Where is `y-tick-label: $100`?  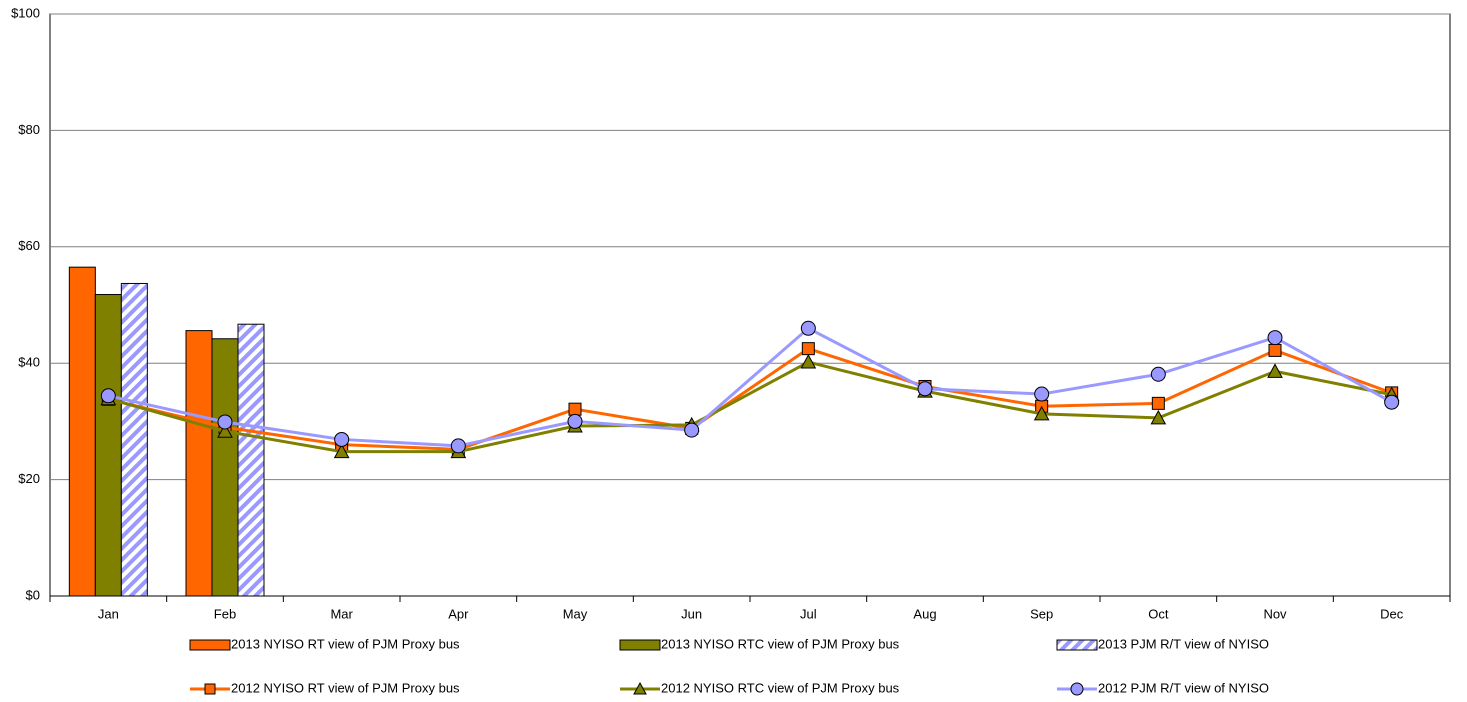 y-tick-label: $100 is located at coordinates (25, 12).